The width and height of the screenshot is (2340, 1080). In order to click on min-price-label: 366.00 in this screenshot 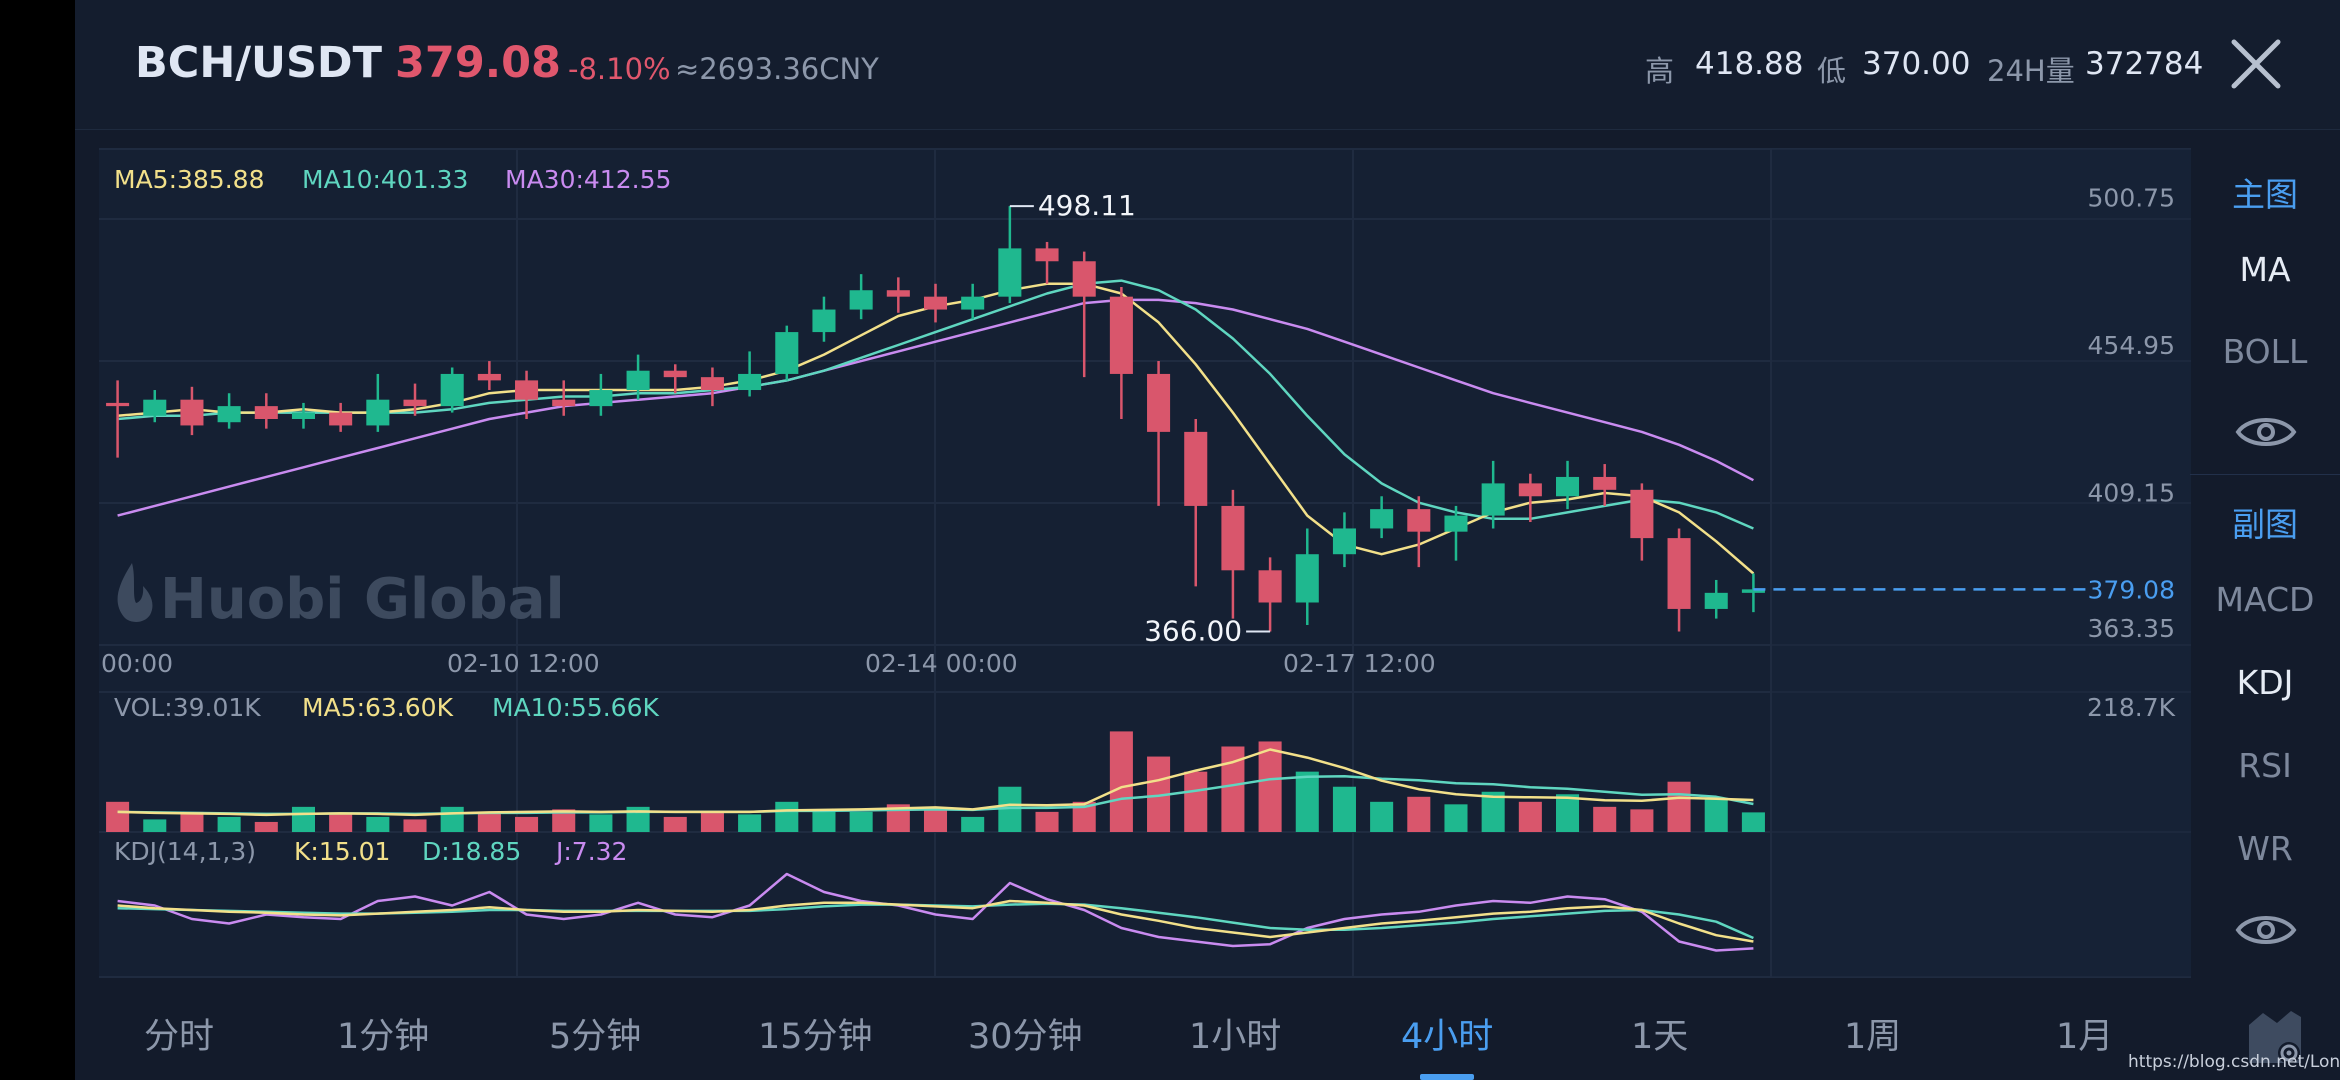, I will do `click(1193, 630)`.